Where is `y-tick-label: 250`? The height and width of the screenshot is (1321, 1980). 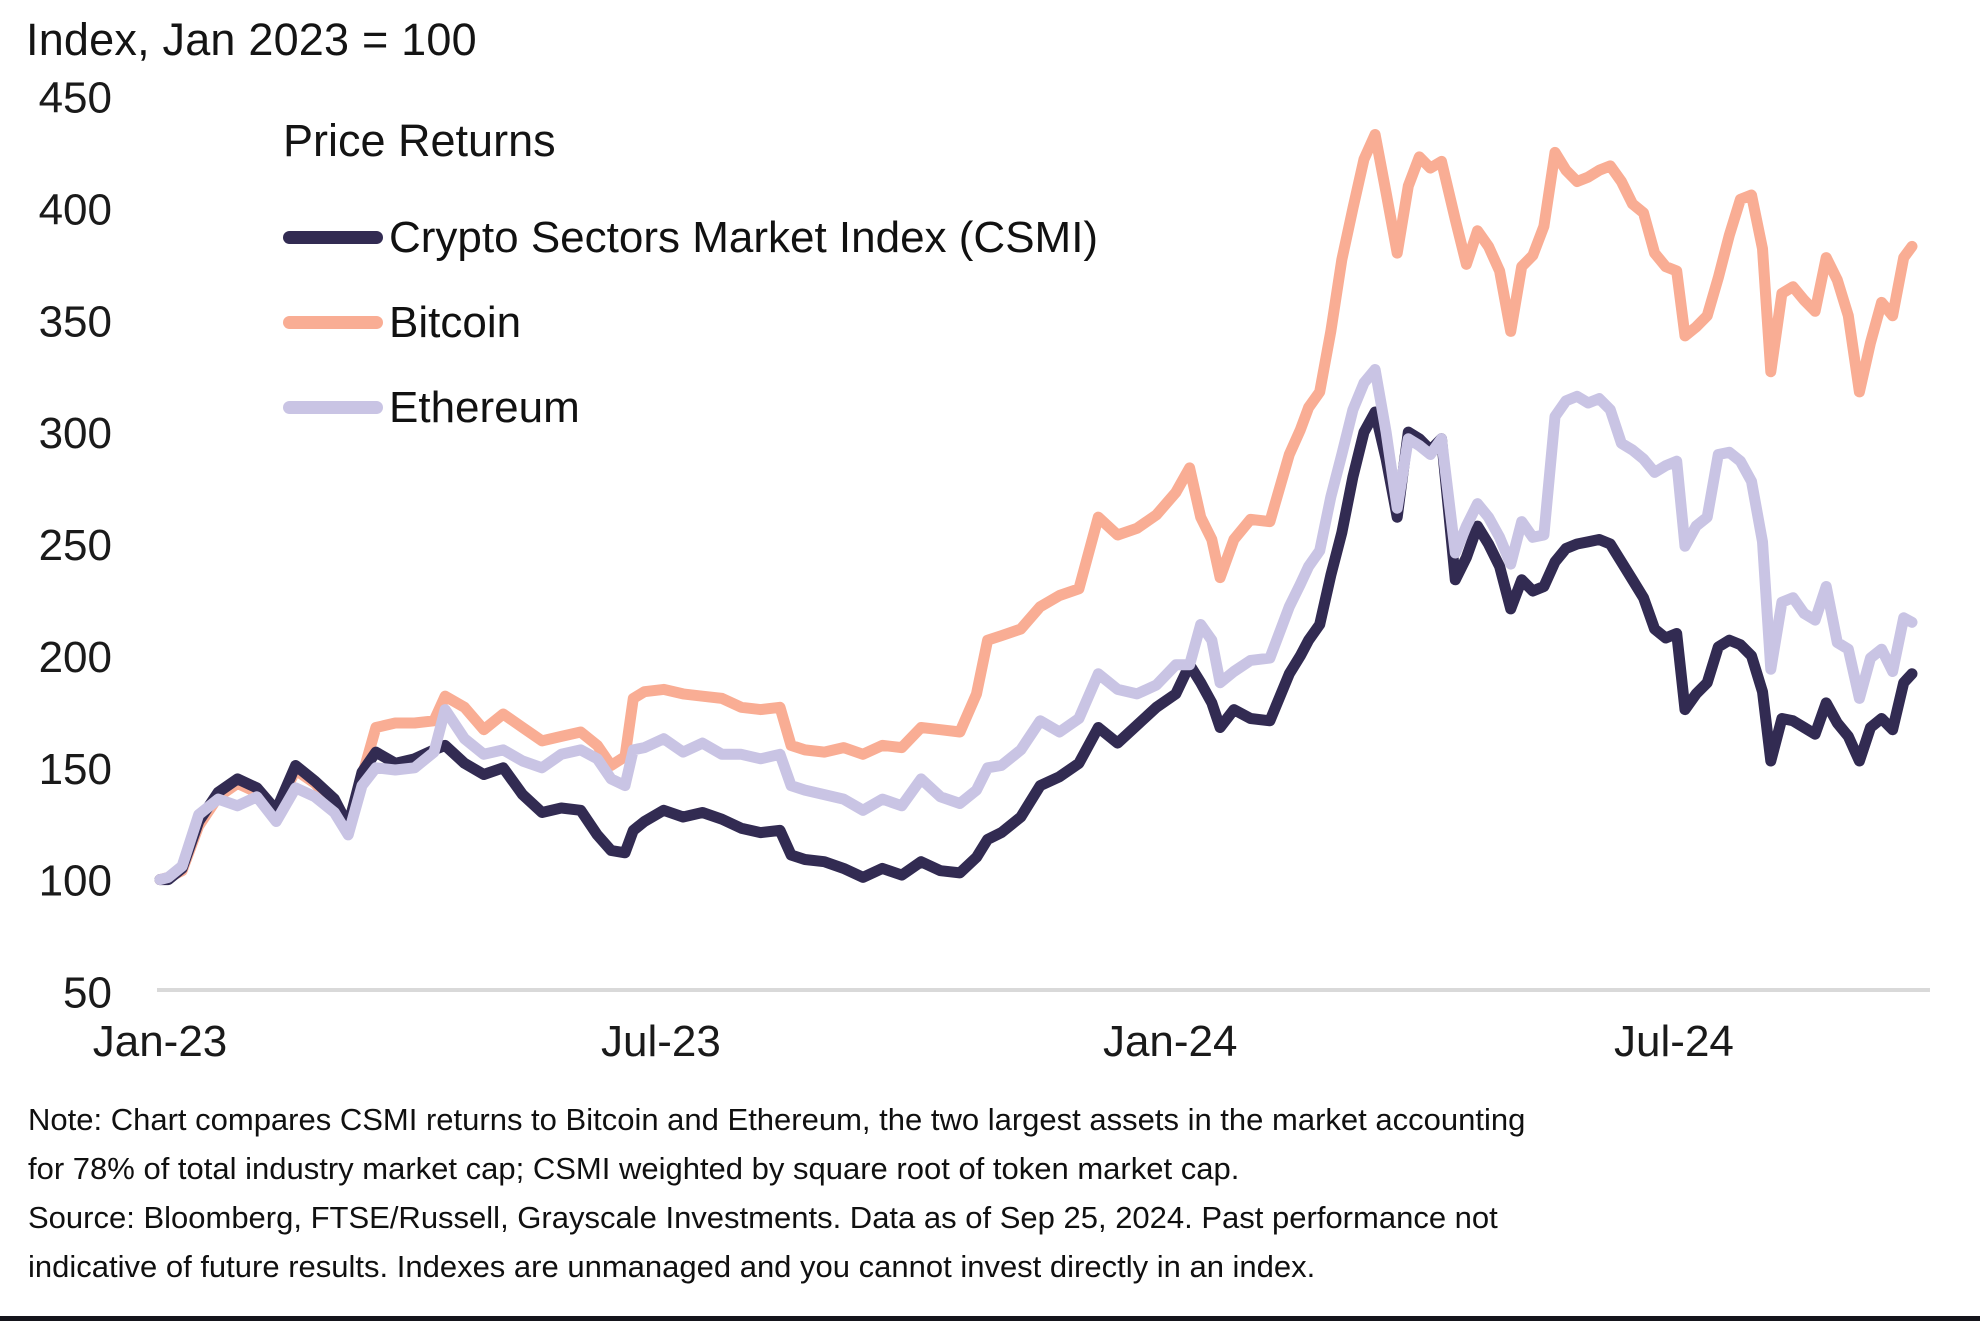 y-tick-label: 250 is located at coordinates (75, 545).